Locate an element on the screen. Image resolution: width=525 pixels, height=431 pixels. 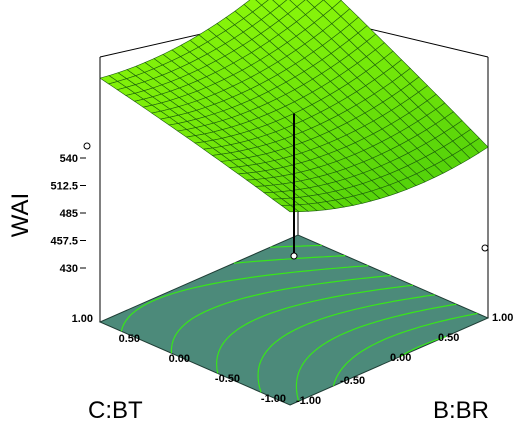
x-tick-label: -1.00 is located at coordinates (308, 401).